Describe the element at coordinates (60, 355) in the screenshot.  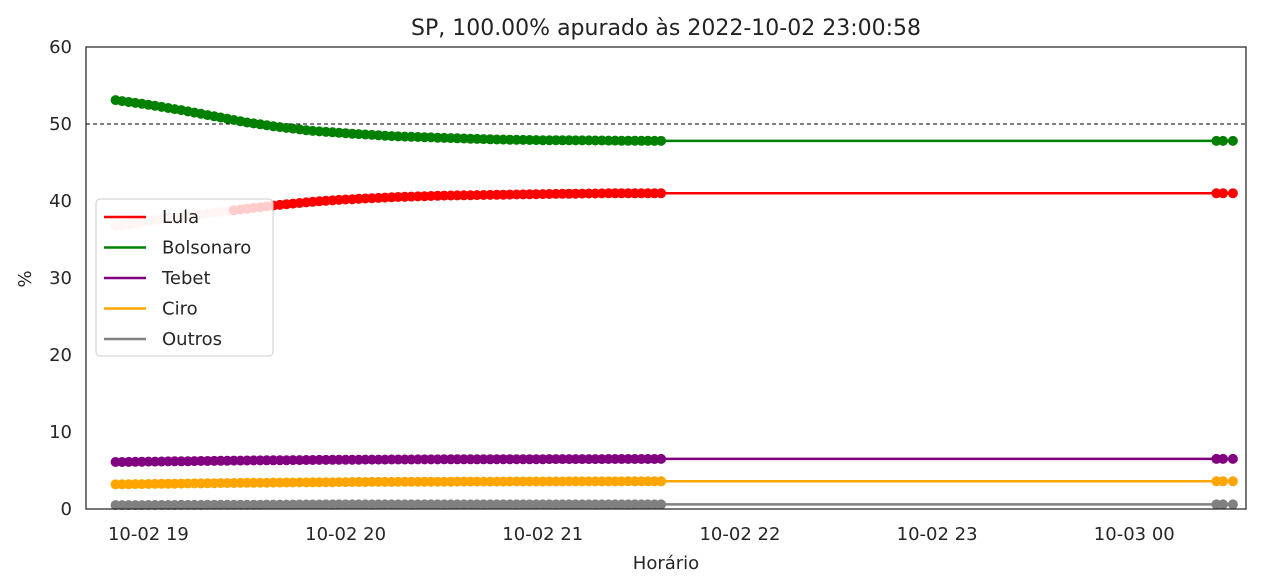
I see `y-tick-label-20: 20` at that location.